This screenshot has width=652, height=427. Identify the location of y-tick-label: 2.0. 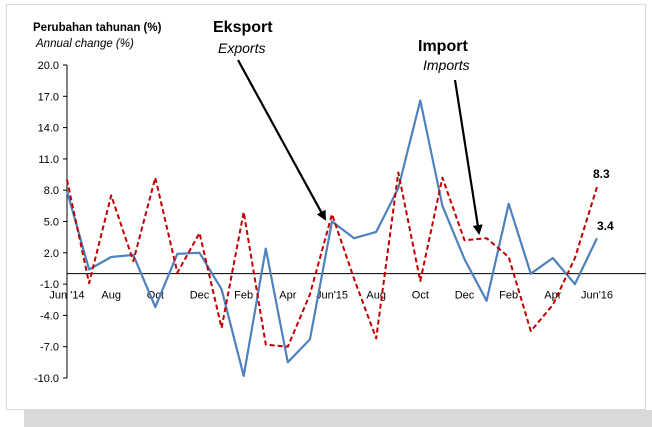
(51, 254).